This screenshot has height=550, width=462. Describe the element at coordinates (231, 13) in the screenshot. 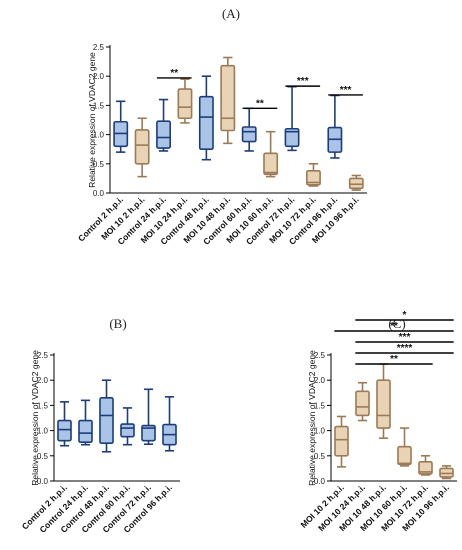

I see `panel-label: (A)` at that location.